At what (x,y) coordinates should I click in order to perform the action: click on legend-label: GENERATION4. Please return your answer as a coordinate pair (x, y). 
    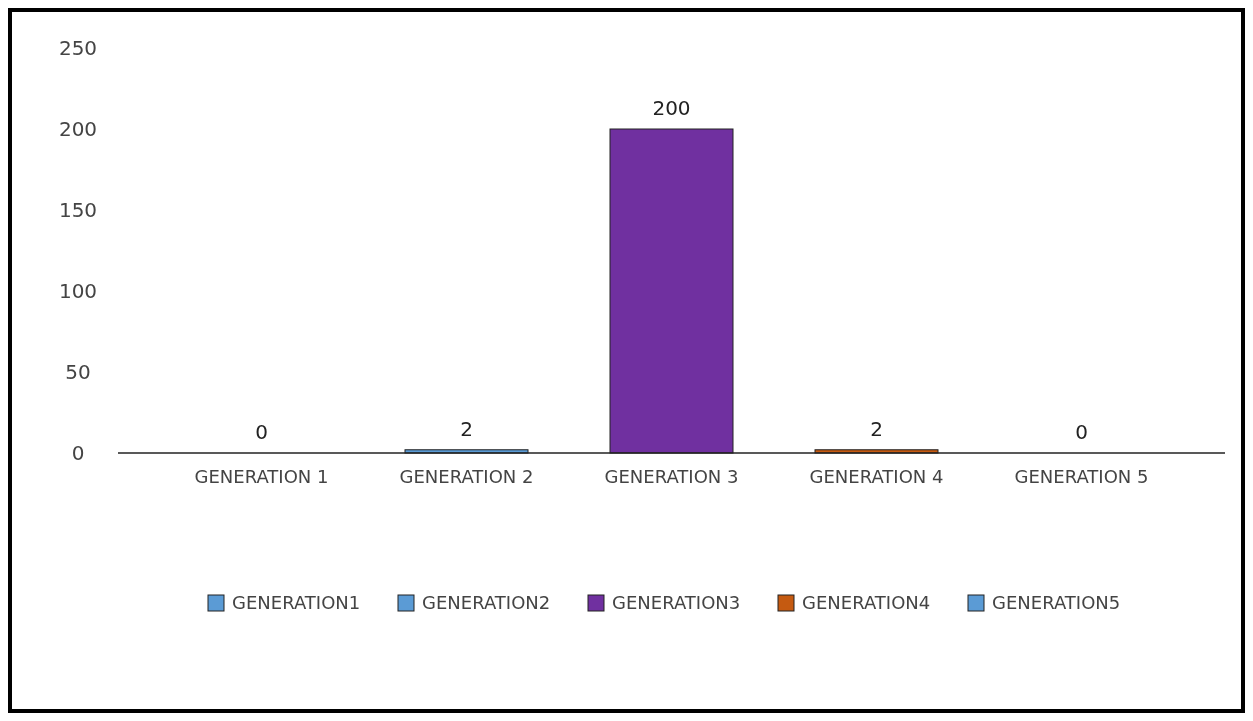
    Looking at the image, I should click on (866, 603).